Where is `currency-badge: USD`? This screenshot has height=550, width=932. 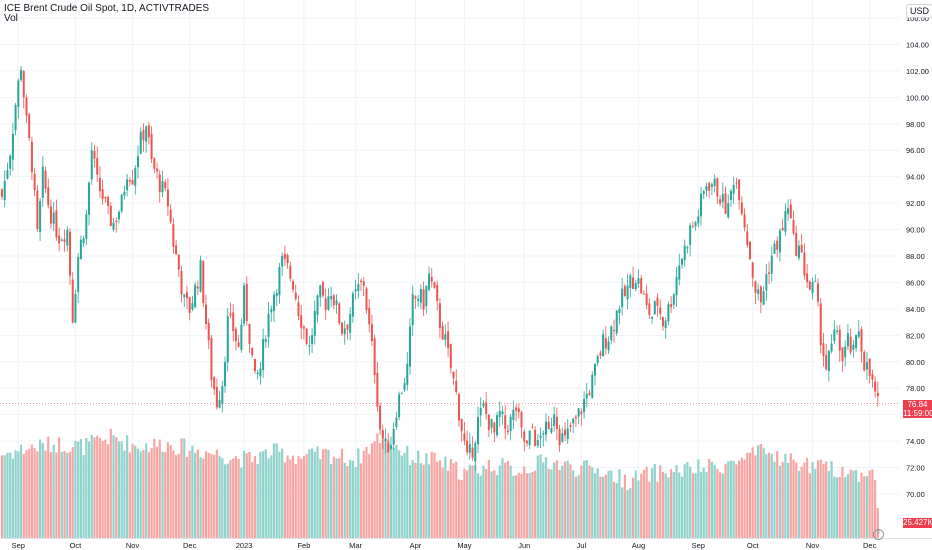
currency-badge: USD is located at coordinates (919, 11).